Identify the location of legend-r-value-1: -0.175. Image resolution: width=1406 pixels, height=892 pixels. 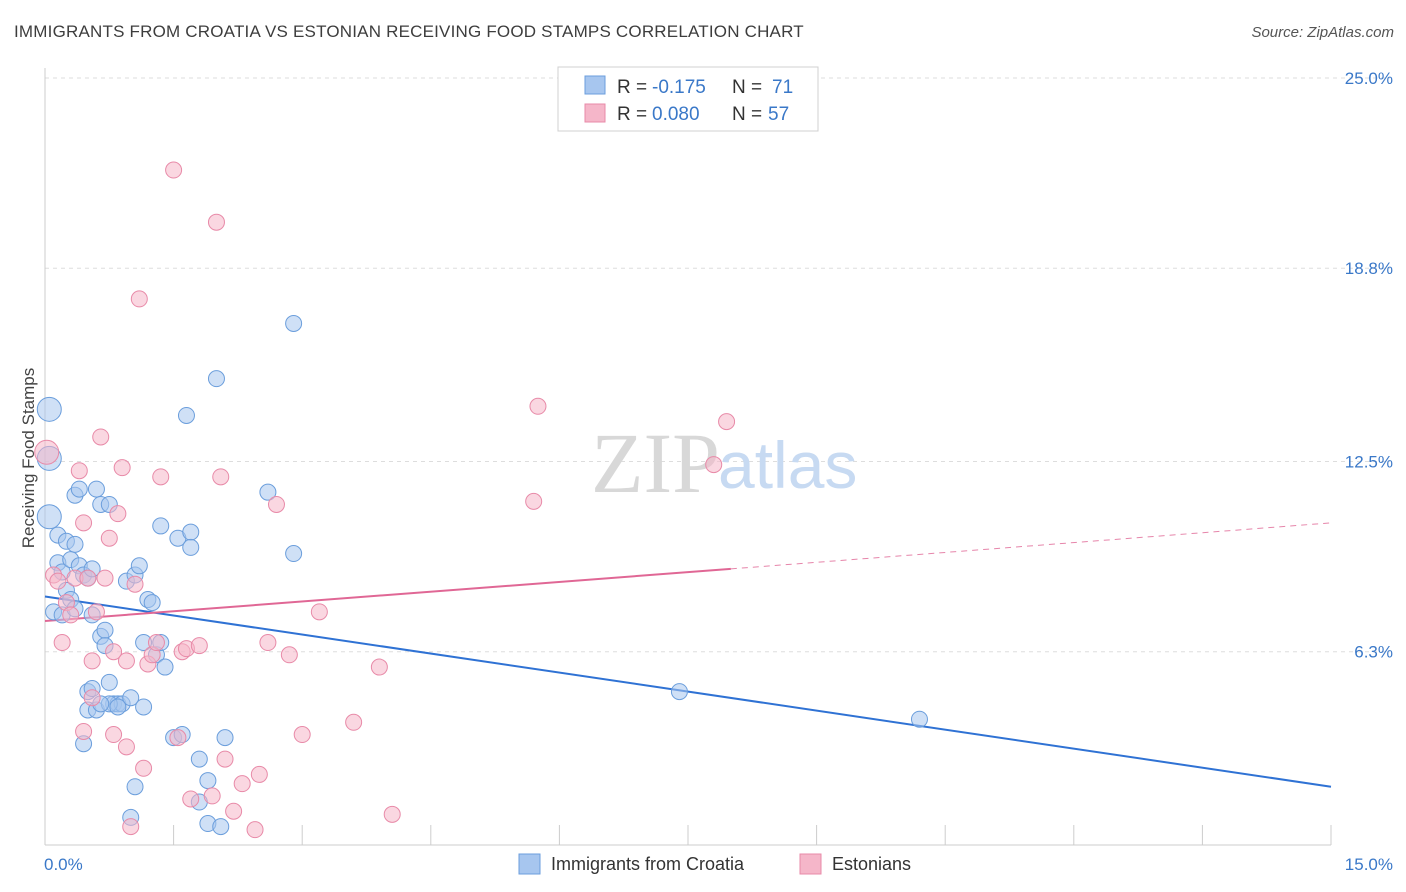
(679, 87).